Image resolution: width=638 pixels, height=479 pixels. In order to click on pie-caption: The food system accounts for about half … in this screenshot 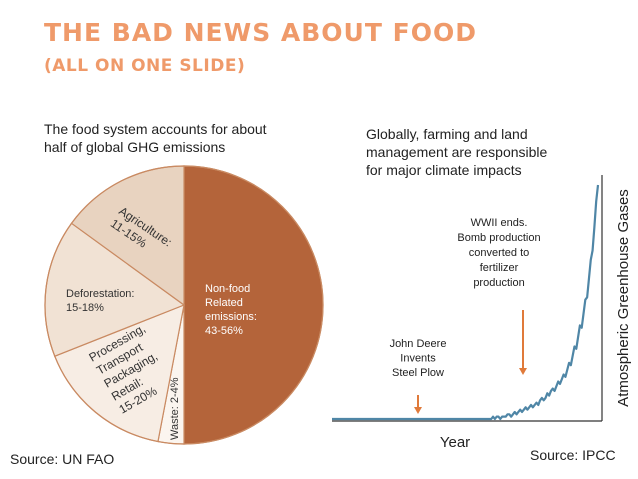, I will do `click(155, 138)`.